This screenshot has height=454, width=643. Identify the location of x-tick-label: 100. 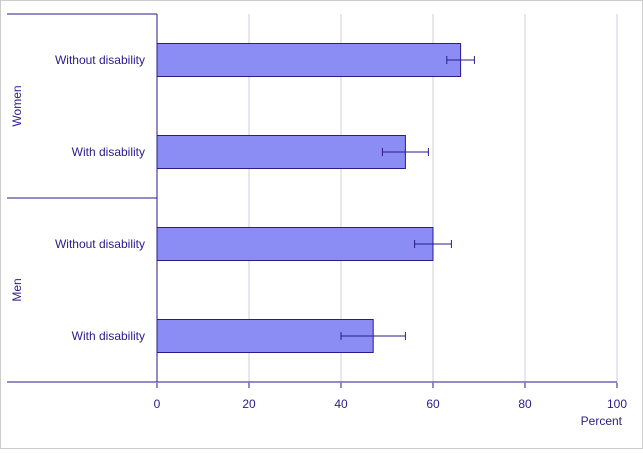
(617, 404).